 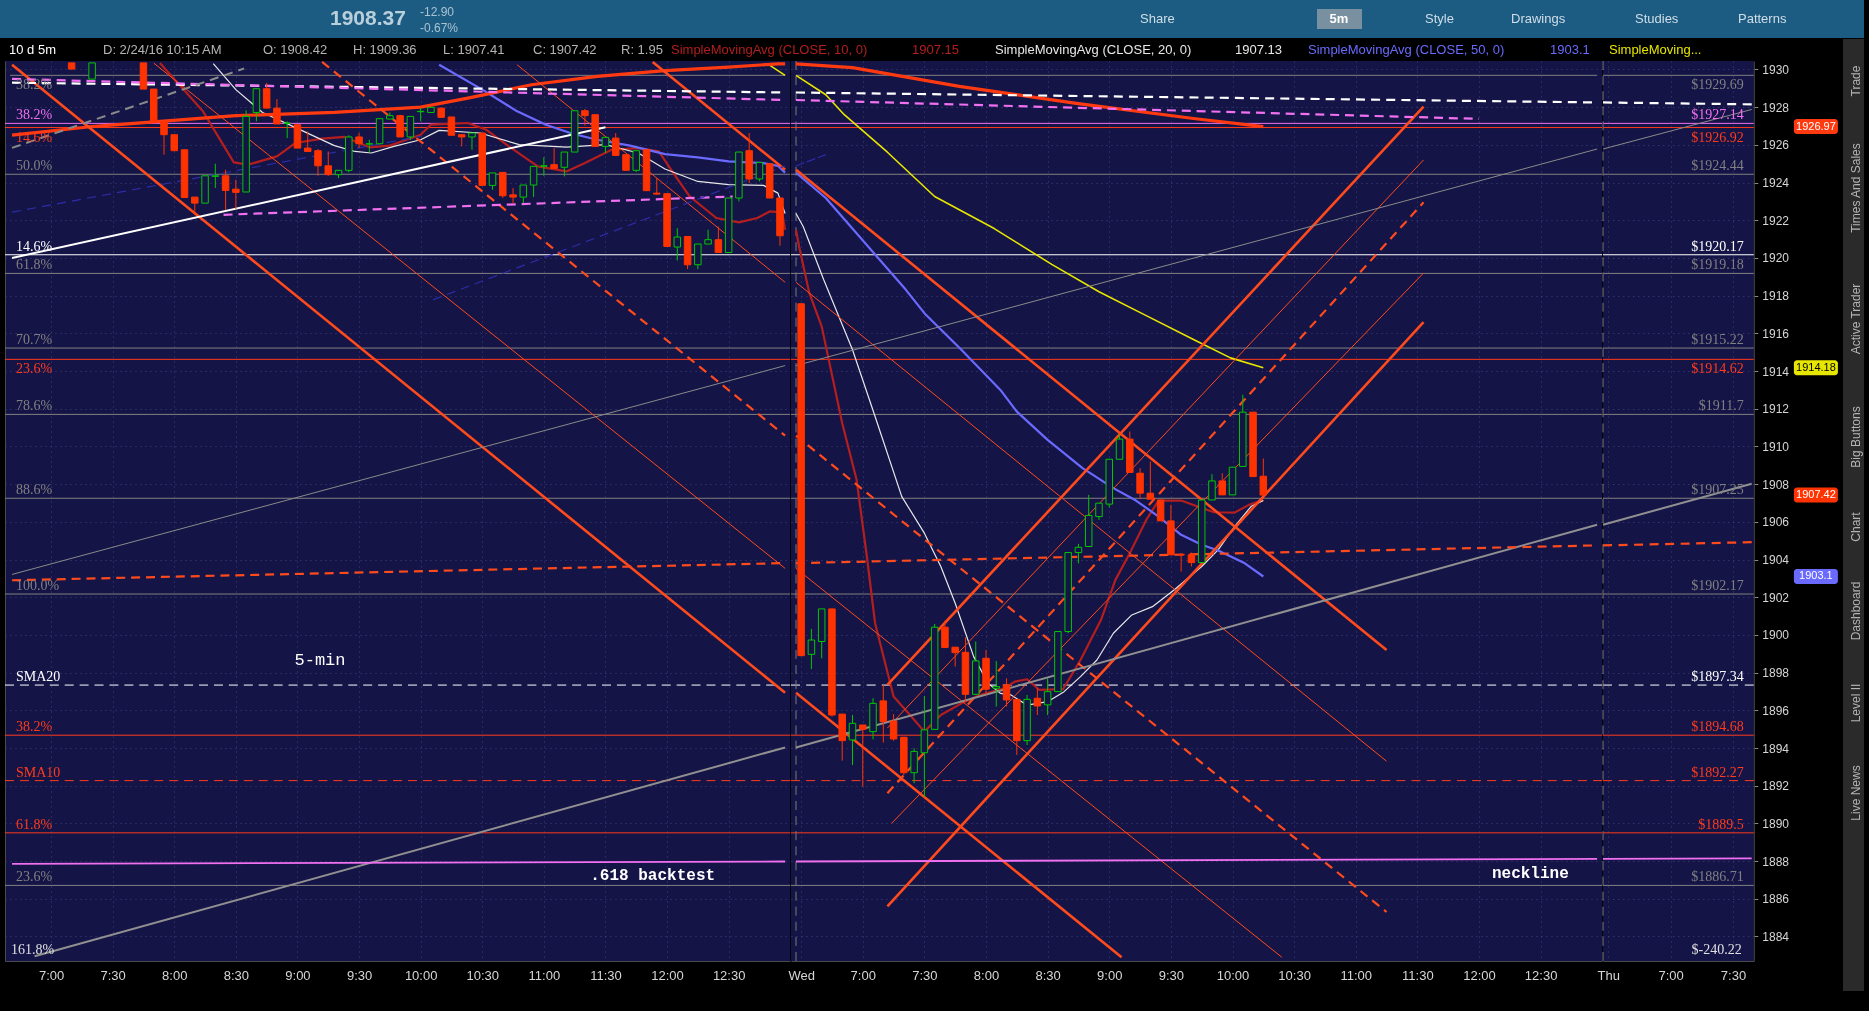 I want to click on y-tick-label: 1886, so click(x=1776, y=899).